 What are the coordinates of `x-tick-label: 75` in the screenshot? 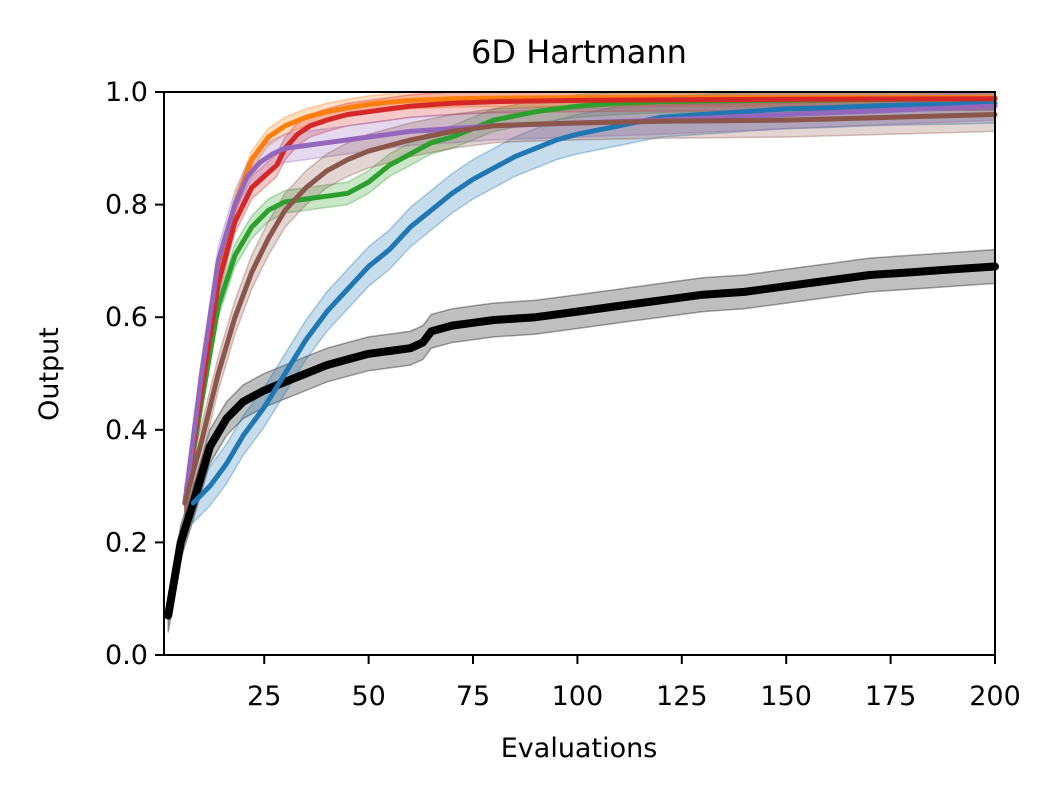 It's located at (473, 696).